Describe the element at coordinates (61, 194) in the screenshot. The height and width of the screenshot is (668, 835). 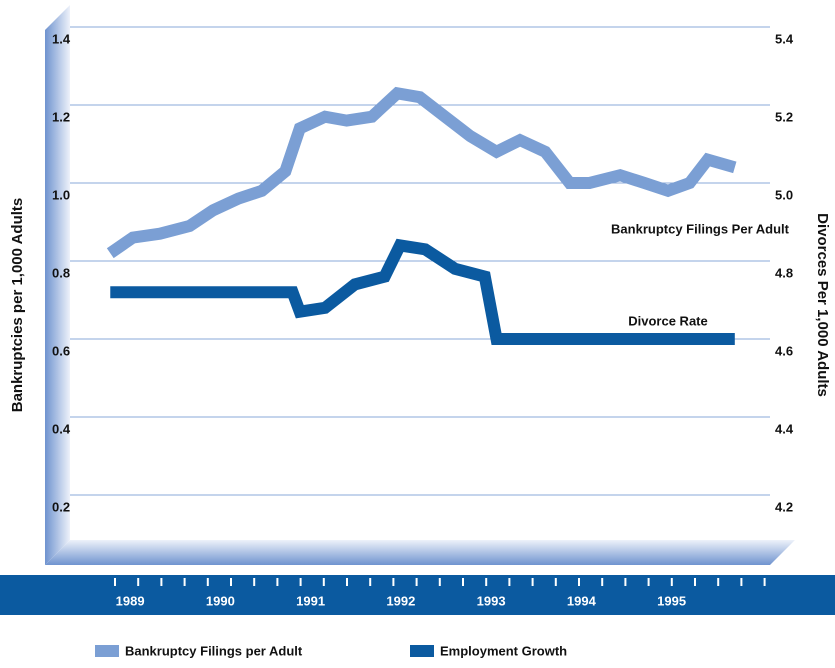
I see `y-tick-label: 1.0` at that location.